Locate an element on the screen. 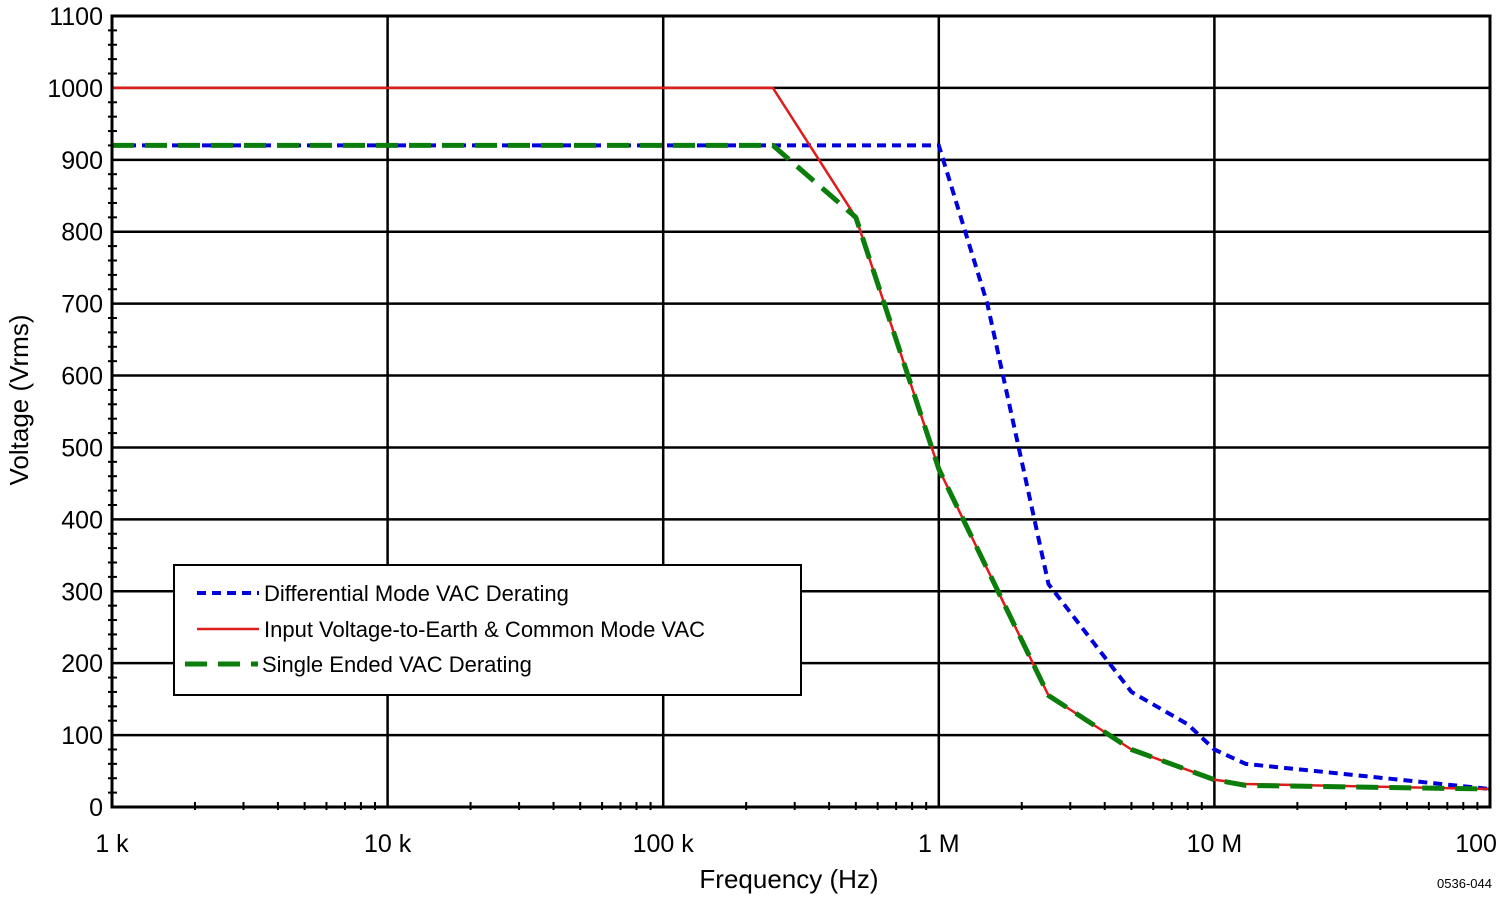  y-tick-label: 700 is located at coordinates (82, 305).